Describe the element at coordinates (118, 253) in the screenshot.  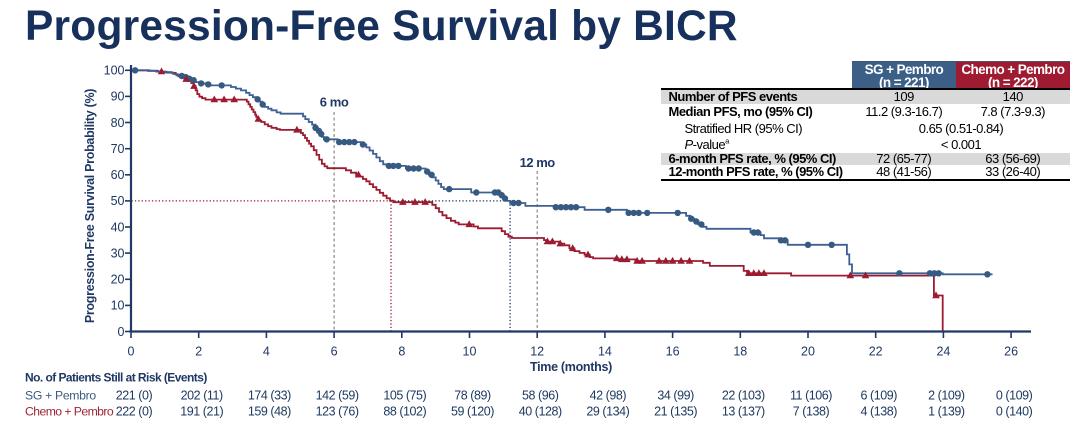
I see `svg-text: 30` at that location.